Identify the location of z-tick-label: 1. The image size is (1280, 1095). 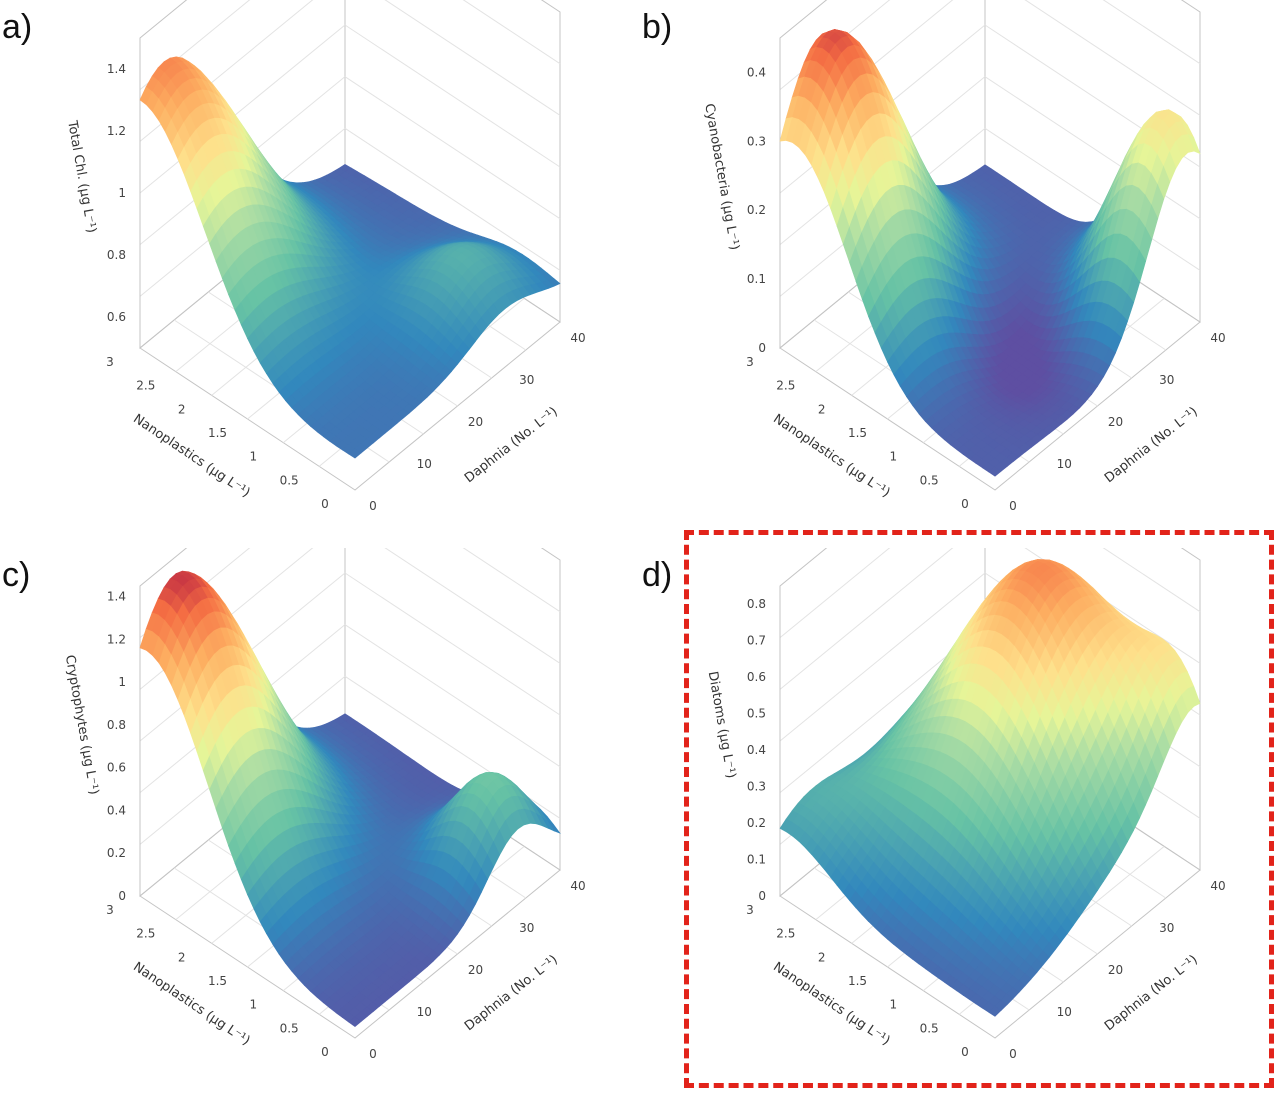
(122, 193).